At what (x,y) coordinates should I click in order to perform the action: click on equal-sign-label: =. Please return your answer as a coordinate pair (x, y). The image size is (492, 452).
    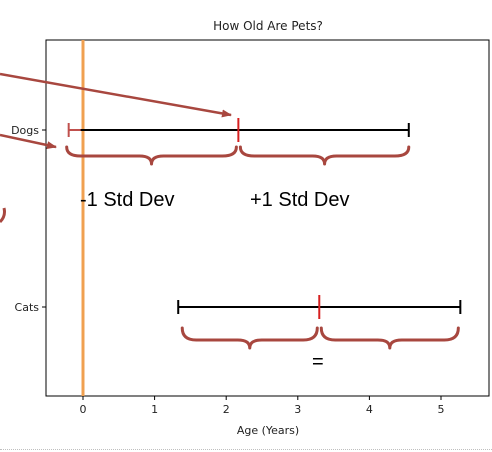
    Looking at the image, I should click on (318, 362).